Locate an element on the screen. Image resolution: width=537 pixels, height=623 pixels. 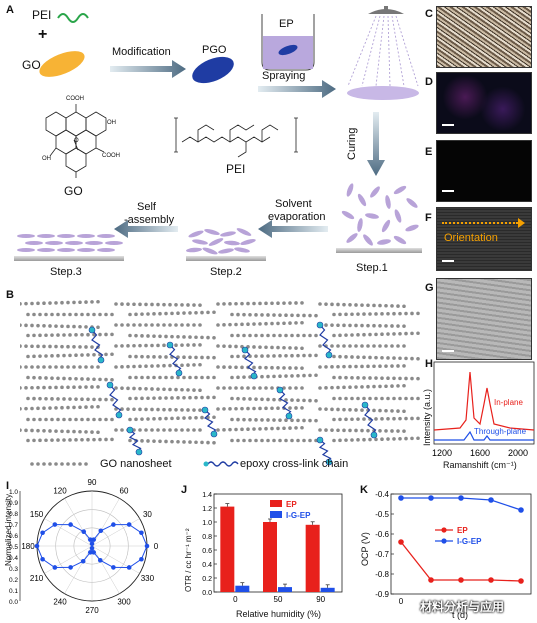
raman-tick-1600: 1600 is located at coordinates (480, 453).